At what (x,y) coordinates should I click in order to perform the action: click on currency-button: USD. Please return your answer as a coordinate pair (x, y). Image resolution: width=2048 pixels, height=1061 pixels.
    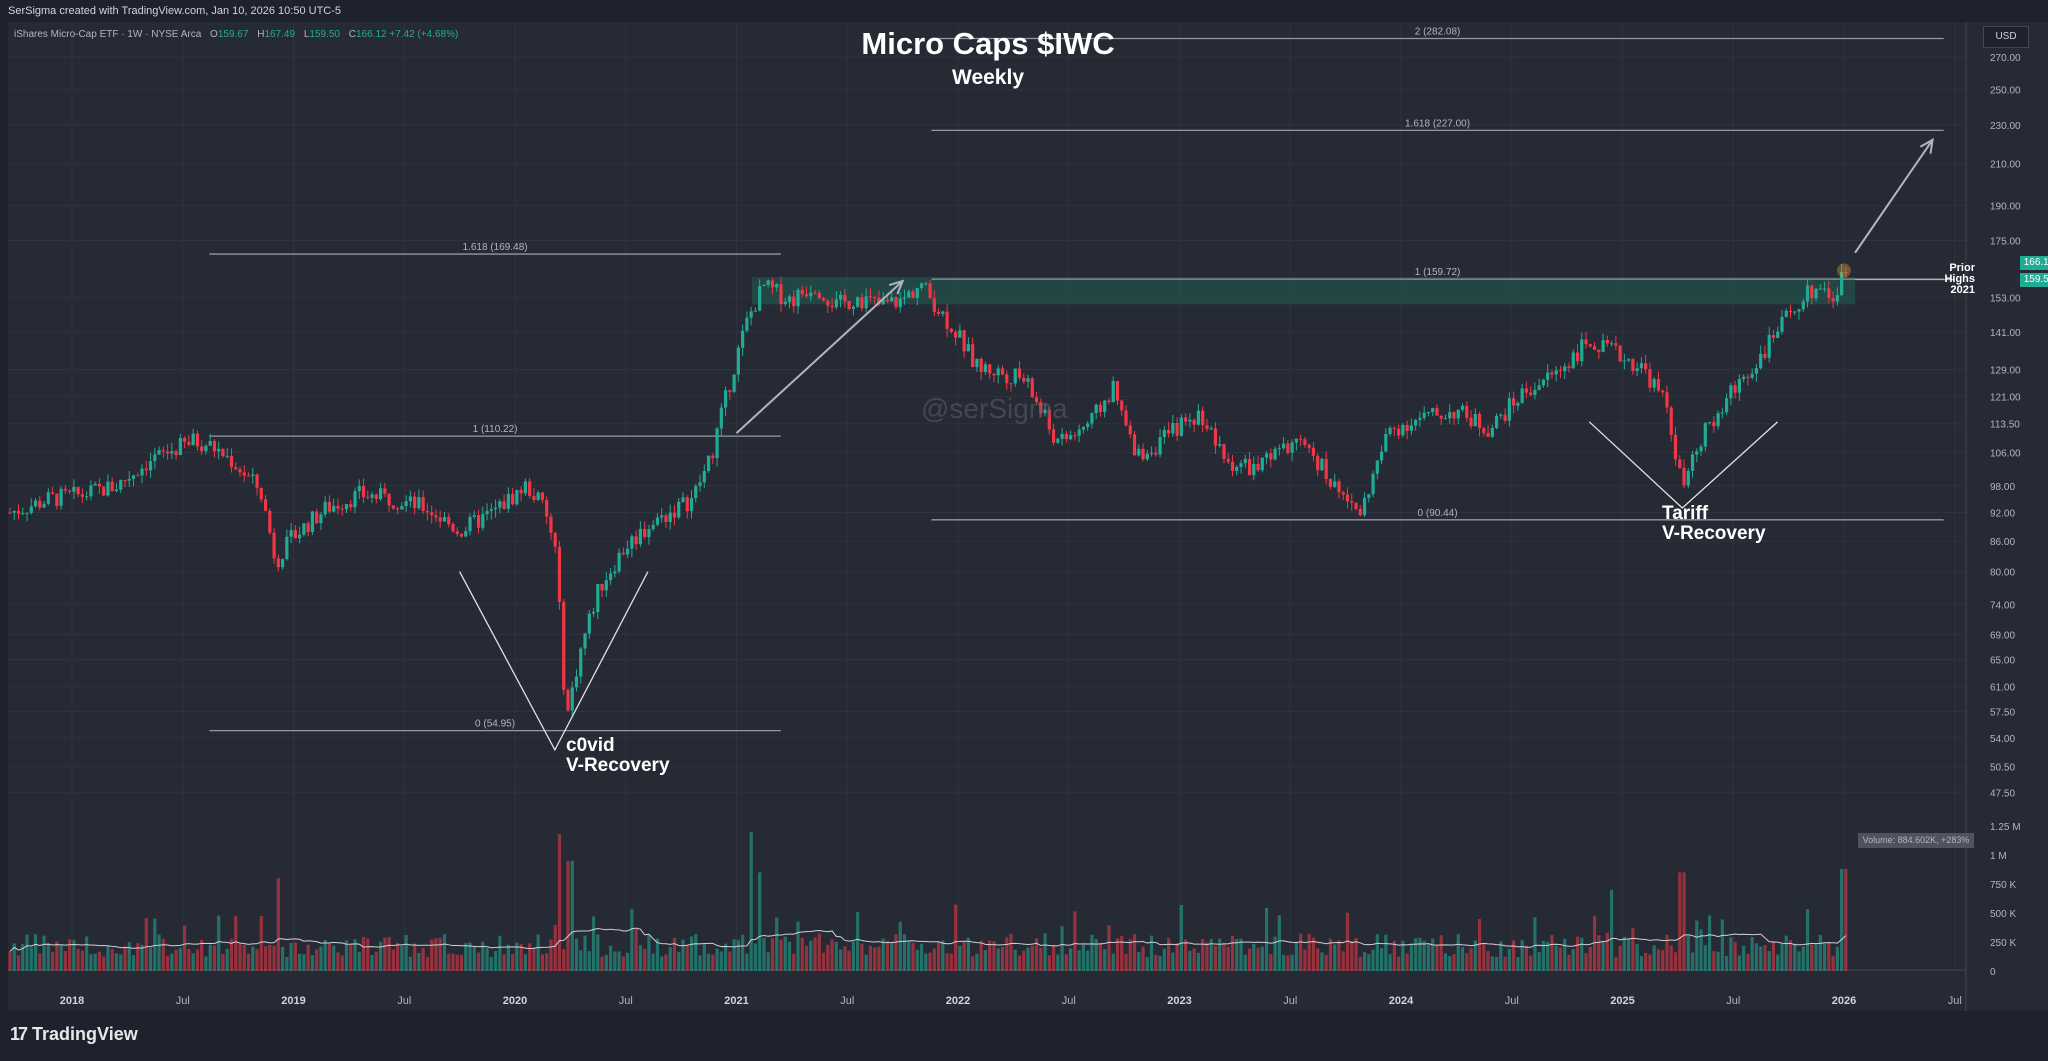
    Looking at the image, I should click on (2006, 37).